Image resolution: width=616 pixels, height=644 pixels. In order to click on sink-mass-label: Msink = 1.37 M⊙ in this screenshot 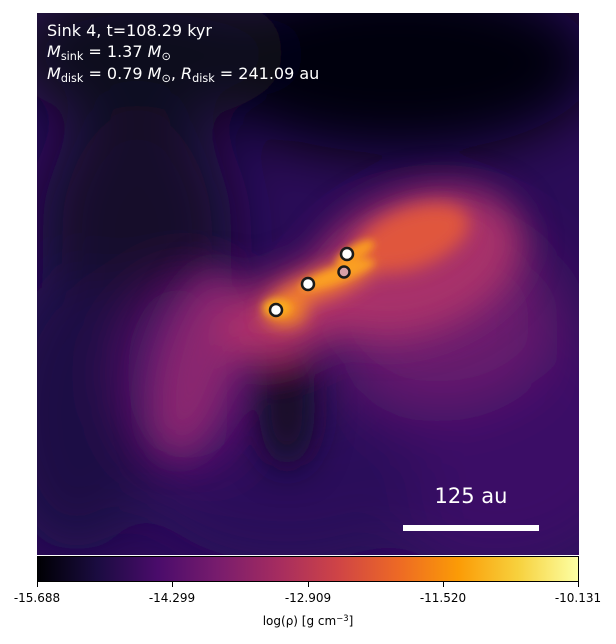, I will do `click(109, 52)`.